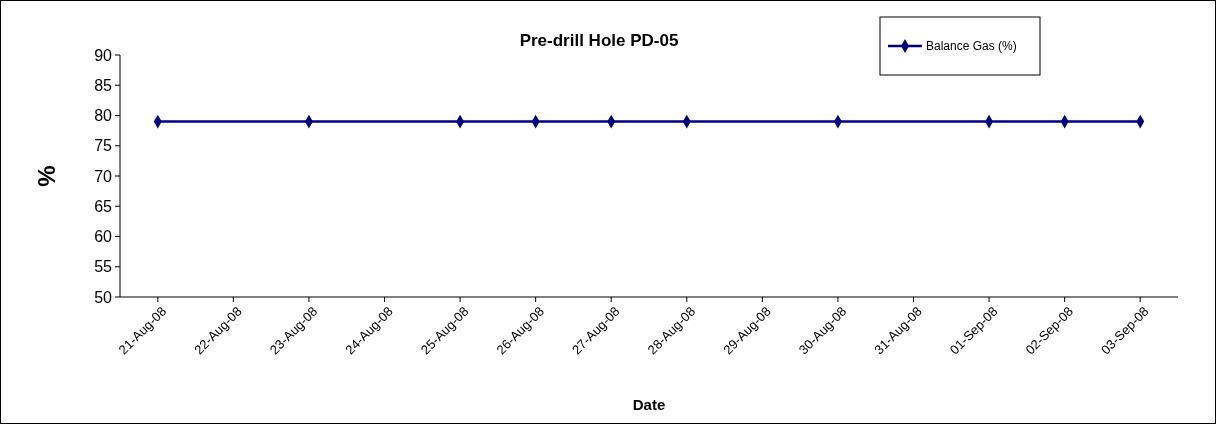  Describe the element at coordinates (46, 176) in the screenshot. I see `y-axis-title: %` at that location.